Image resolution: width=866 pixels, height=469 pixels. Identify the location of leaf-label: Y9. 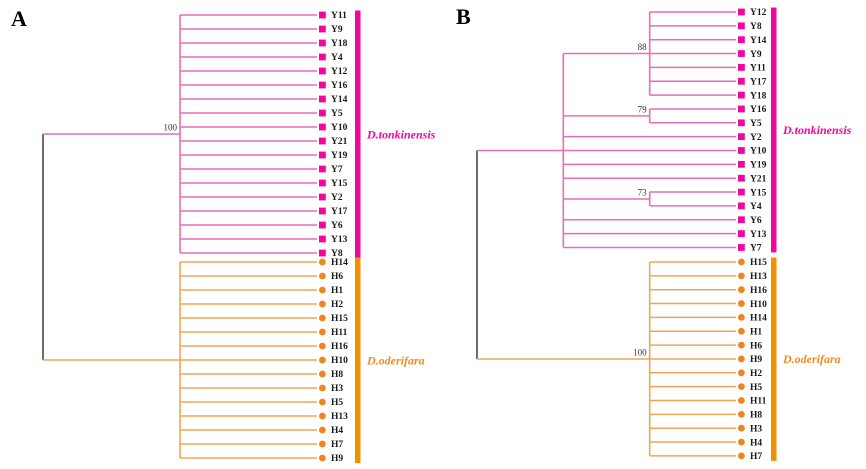
(756, 55).